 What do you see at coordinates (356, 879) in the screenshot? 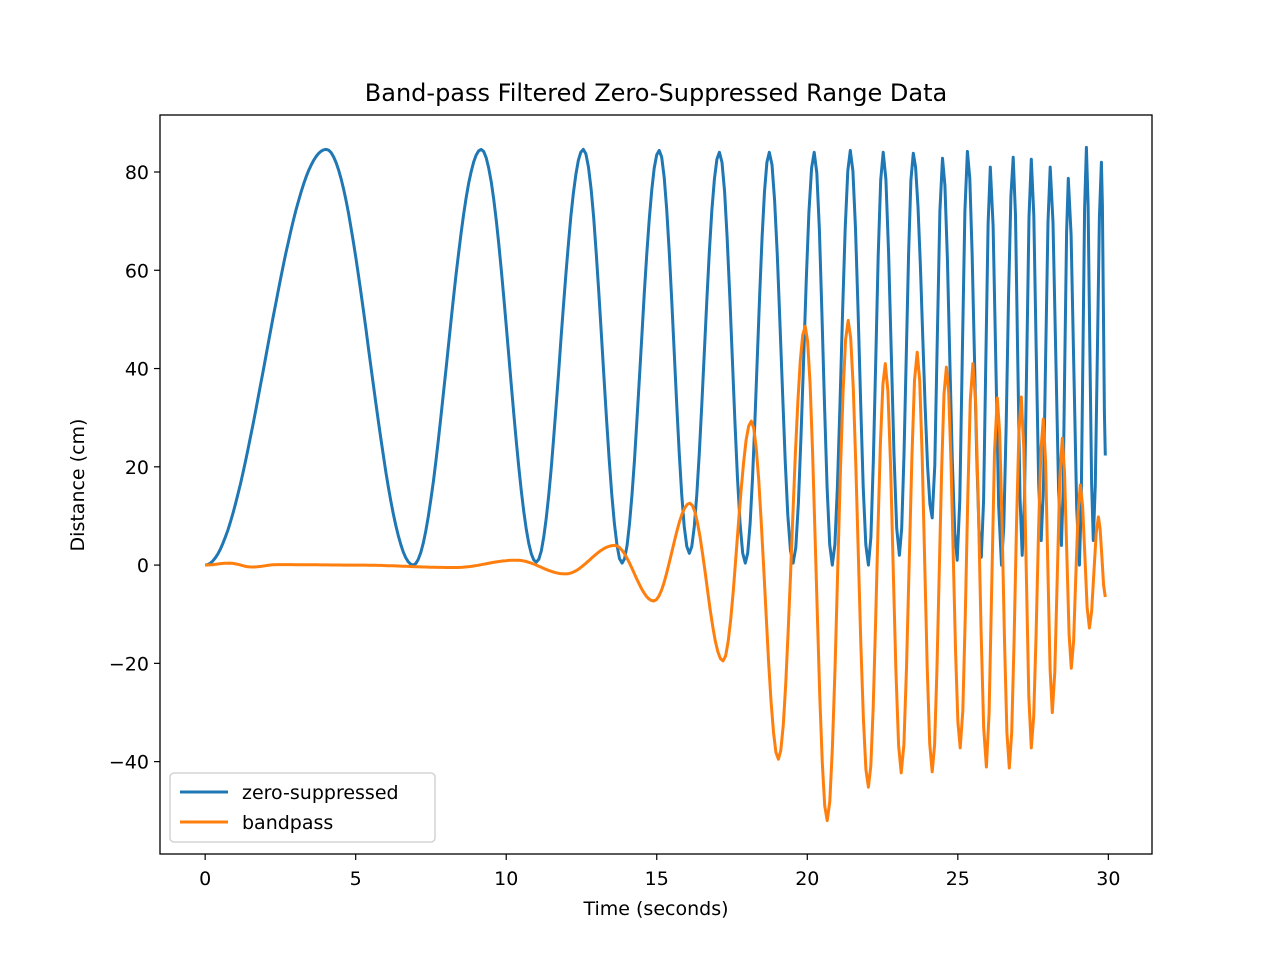
I see `x-tick-label: 5` at bounding box center [356, 879].